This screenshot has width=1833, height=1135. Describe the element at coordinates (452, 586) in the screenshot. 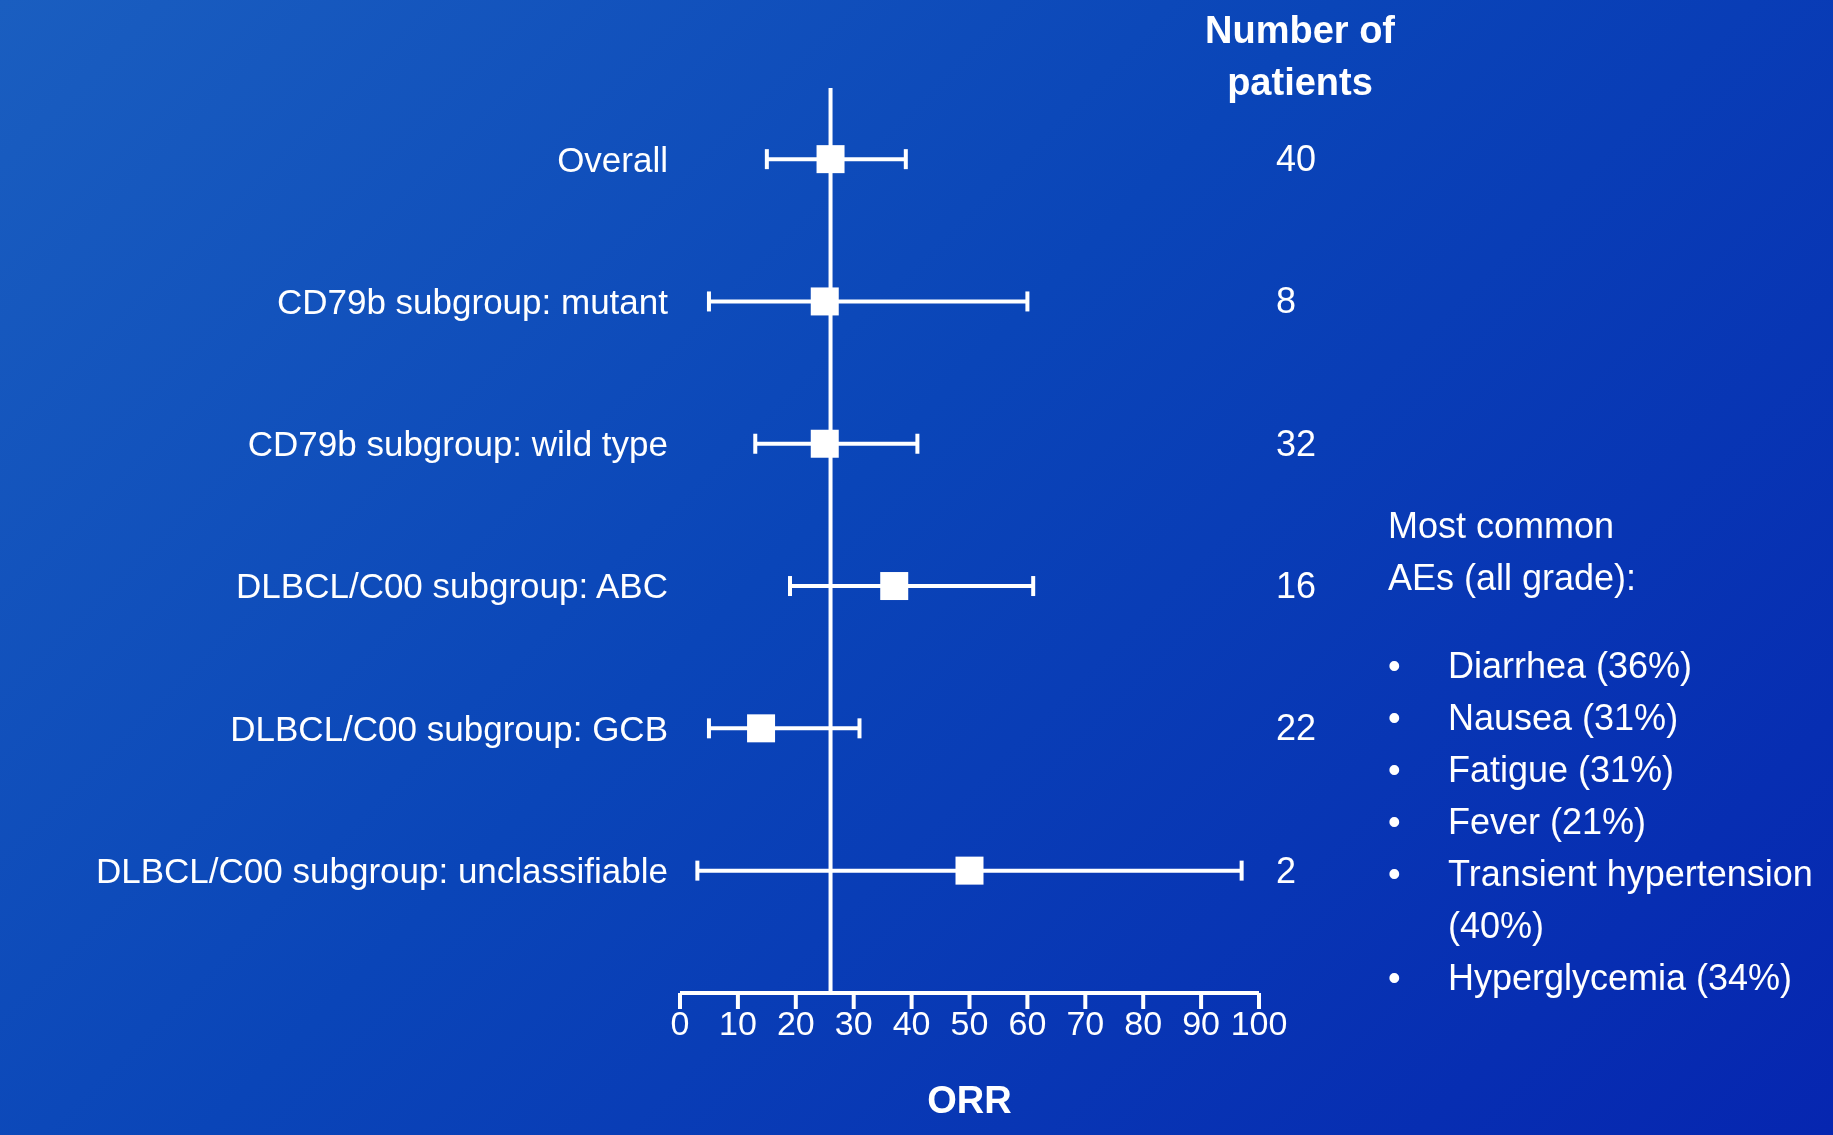

I see `y-tick-label: DLBCL/C00 subgroup: ABC` at that location.